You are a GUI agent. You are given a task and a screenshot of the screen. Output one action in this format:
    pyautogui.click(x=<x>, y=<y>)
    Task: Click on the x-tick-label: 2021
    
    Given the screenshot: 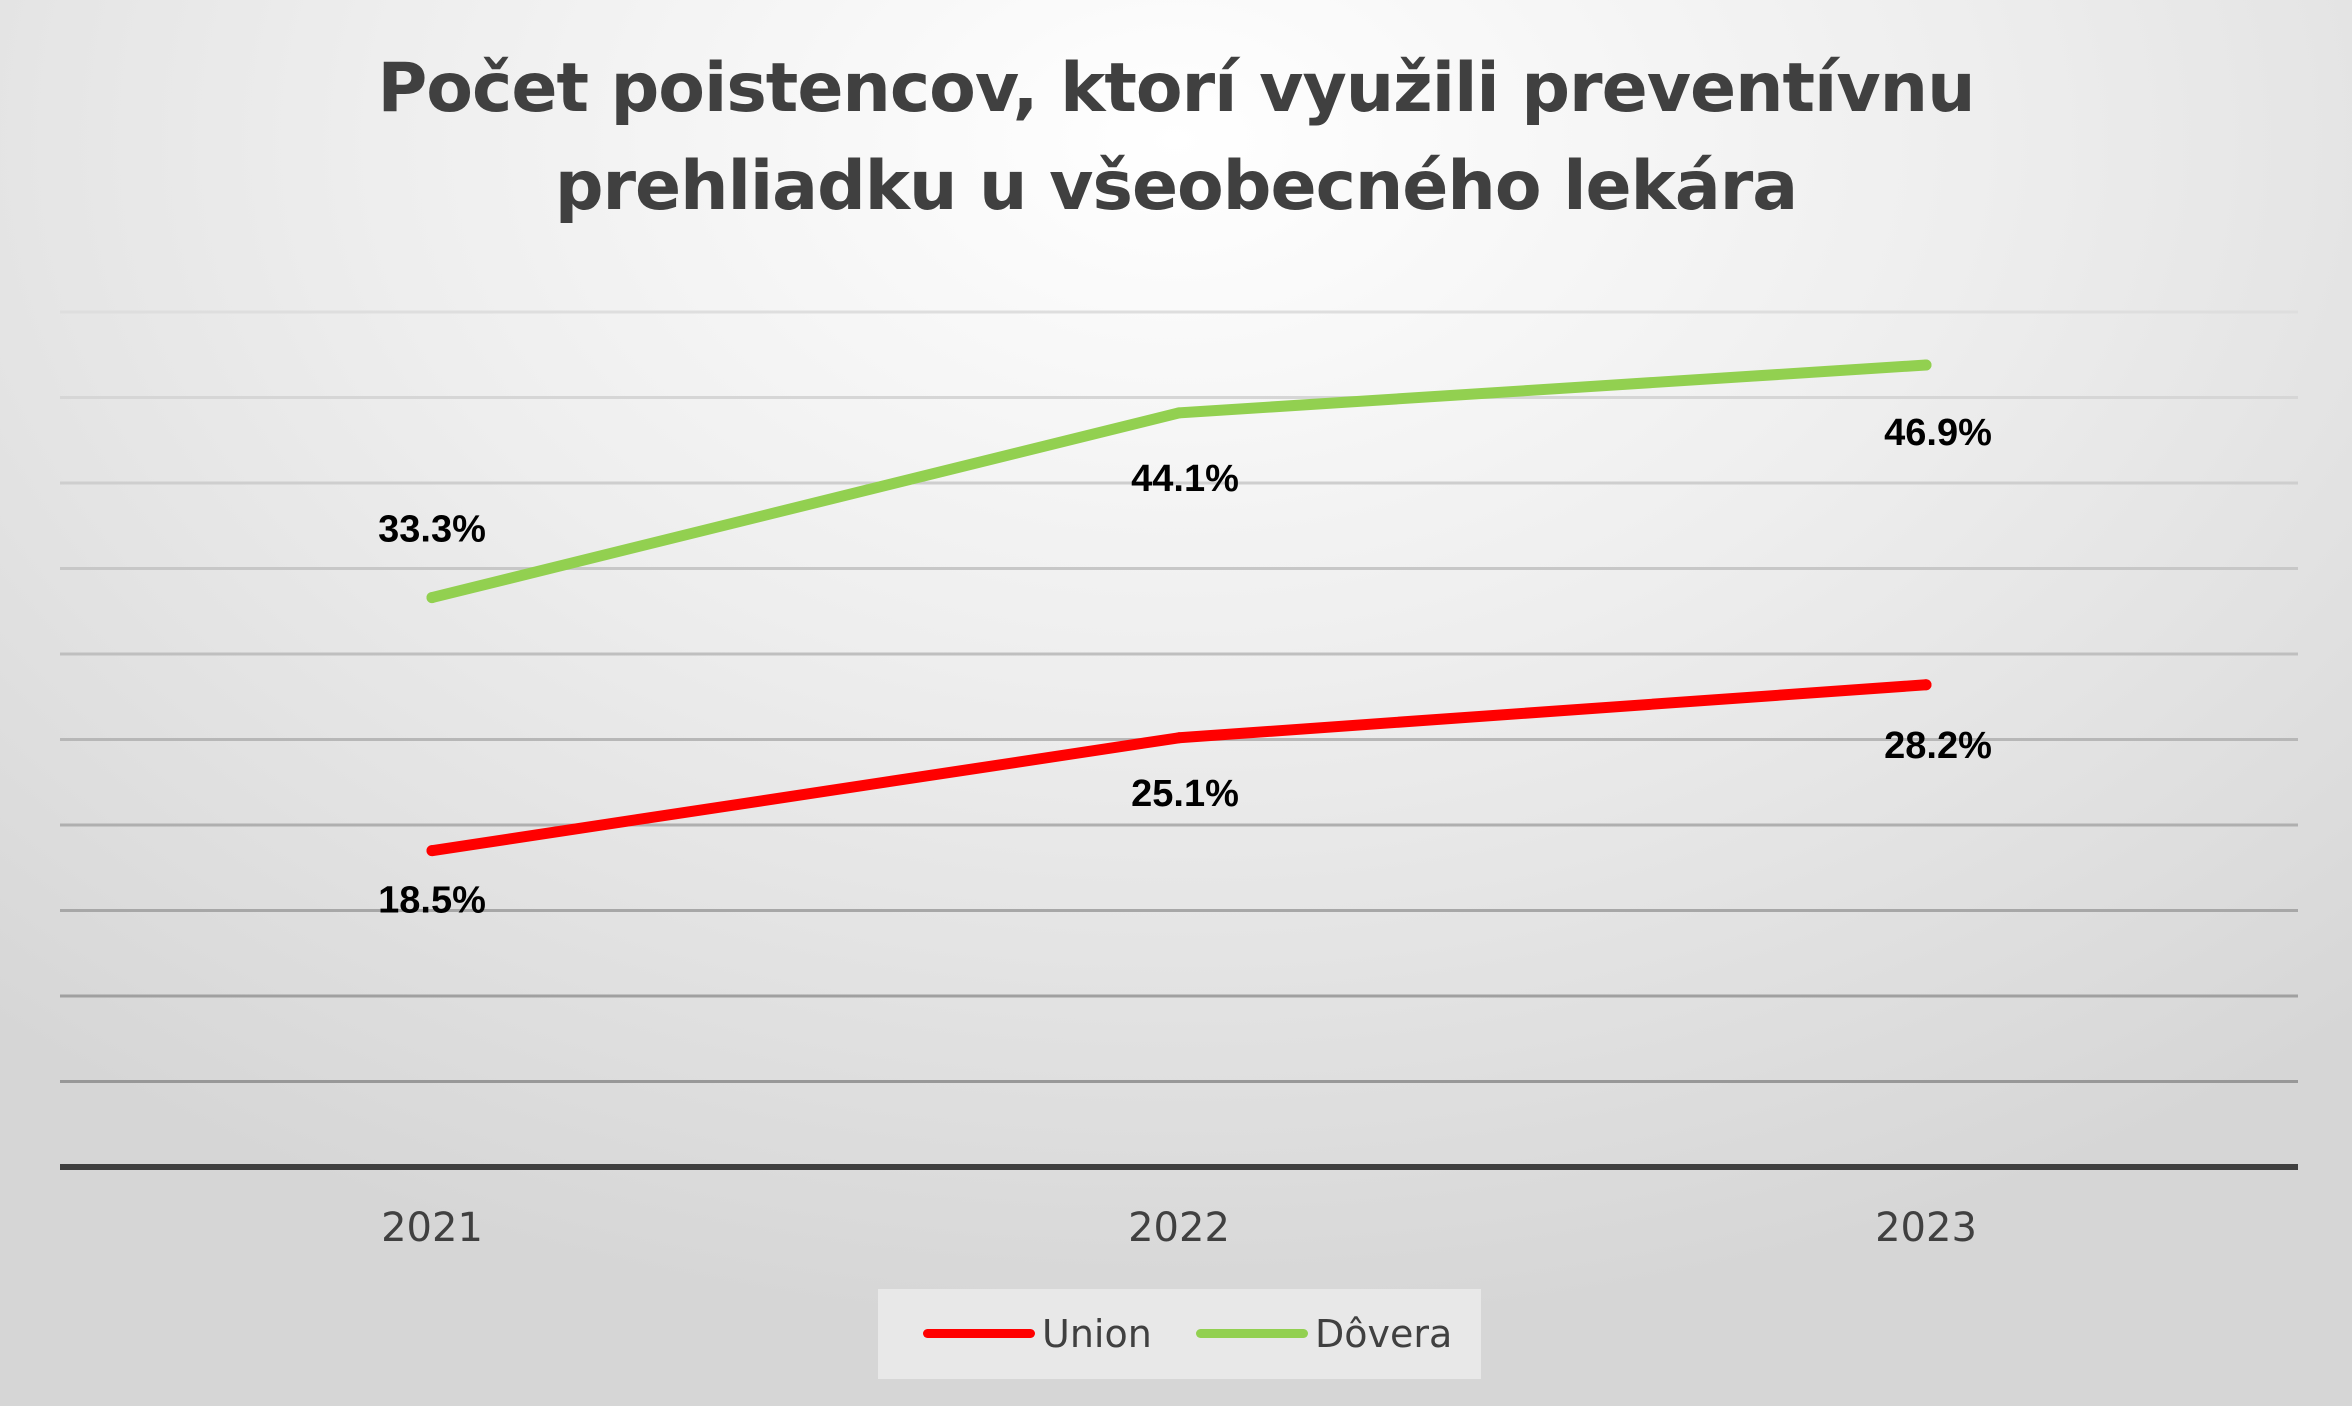 What is the action you would take?
    pyautogui.click(x=432, y=1228)
    